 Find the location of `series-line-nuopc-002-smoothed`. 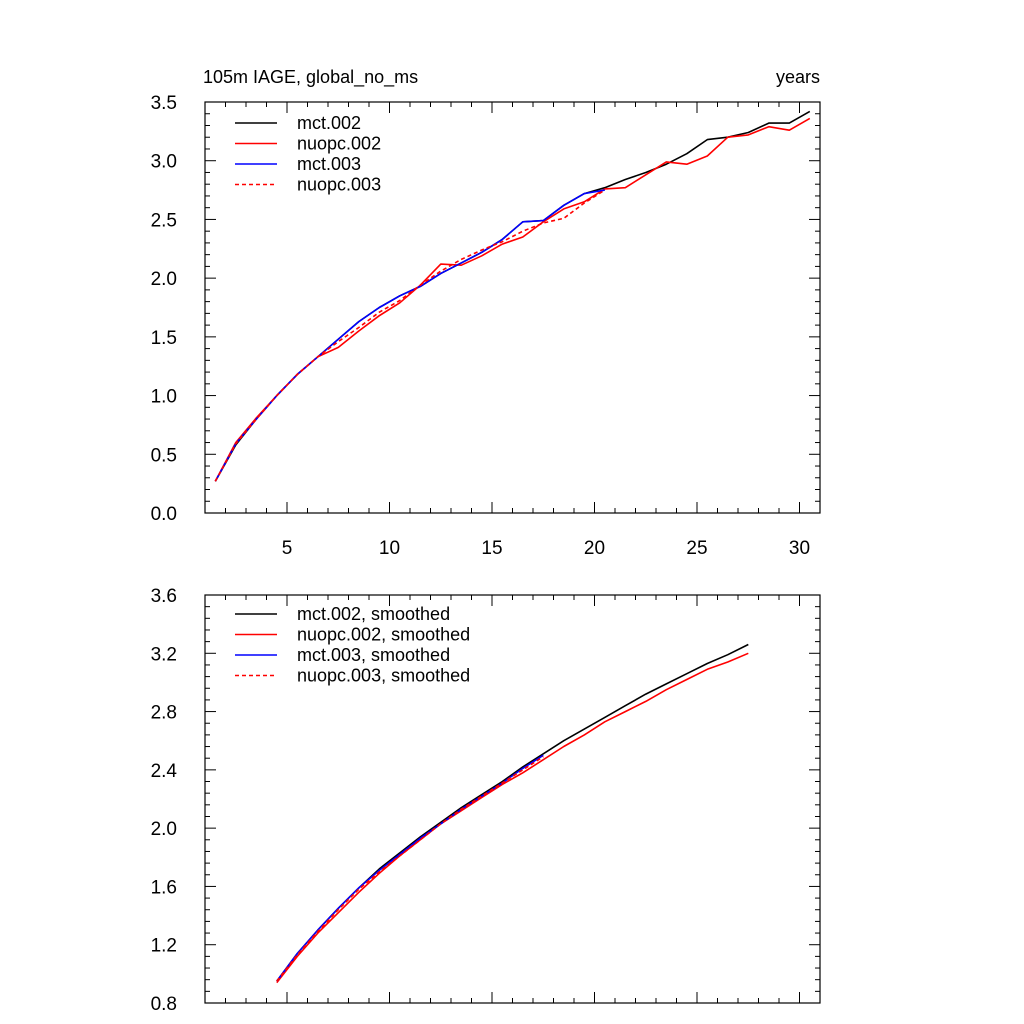

series-line-nuopc-002-smoothed is located at coordinates (512, 818).